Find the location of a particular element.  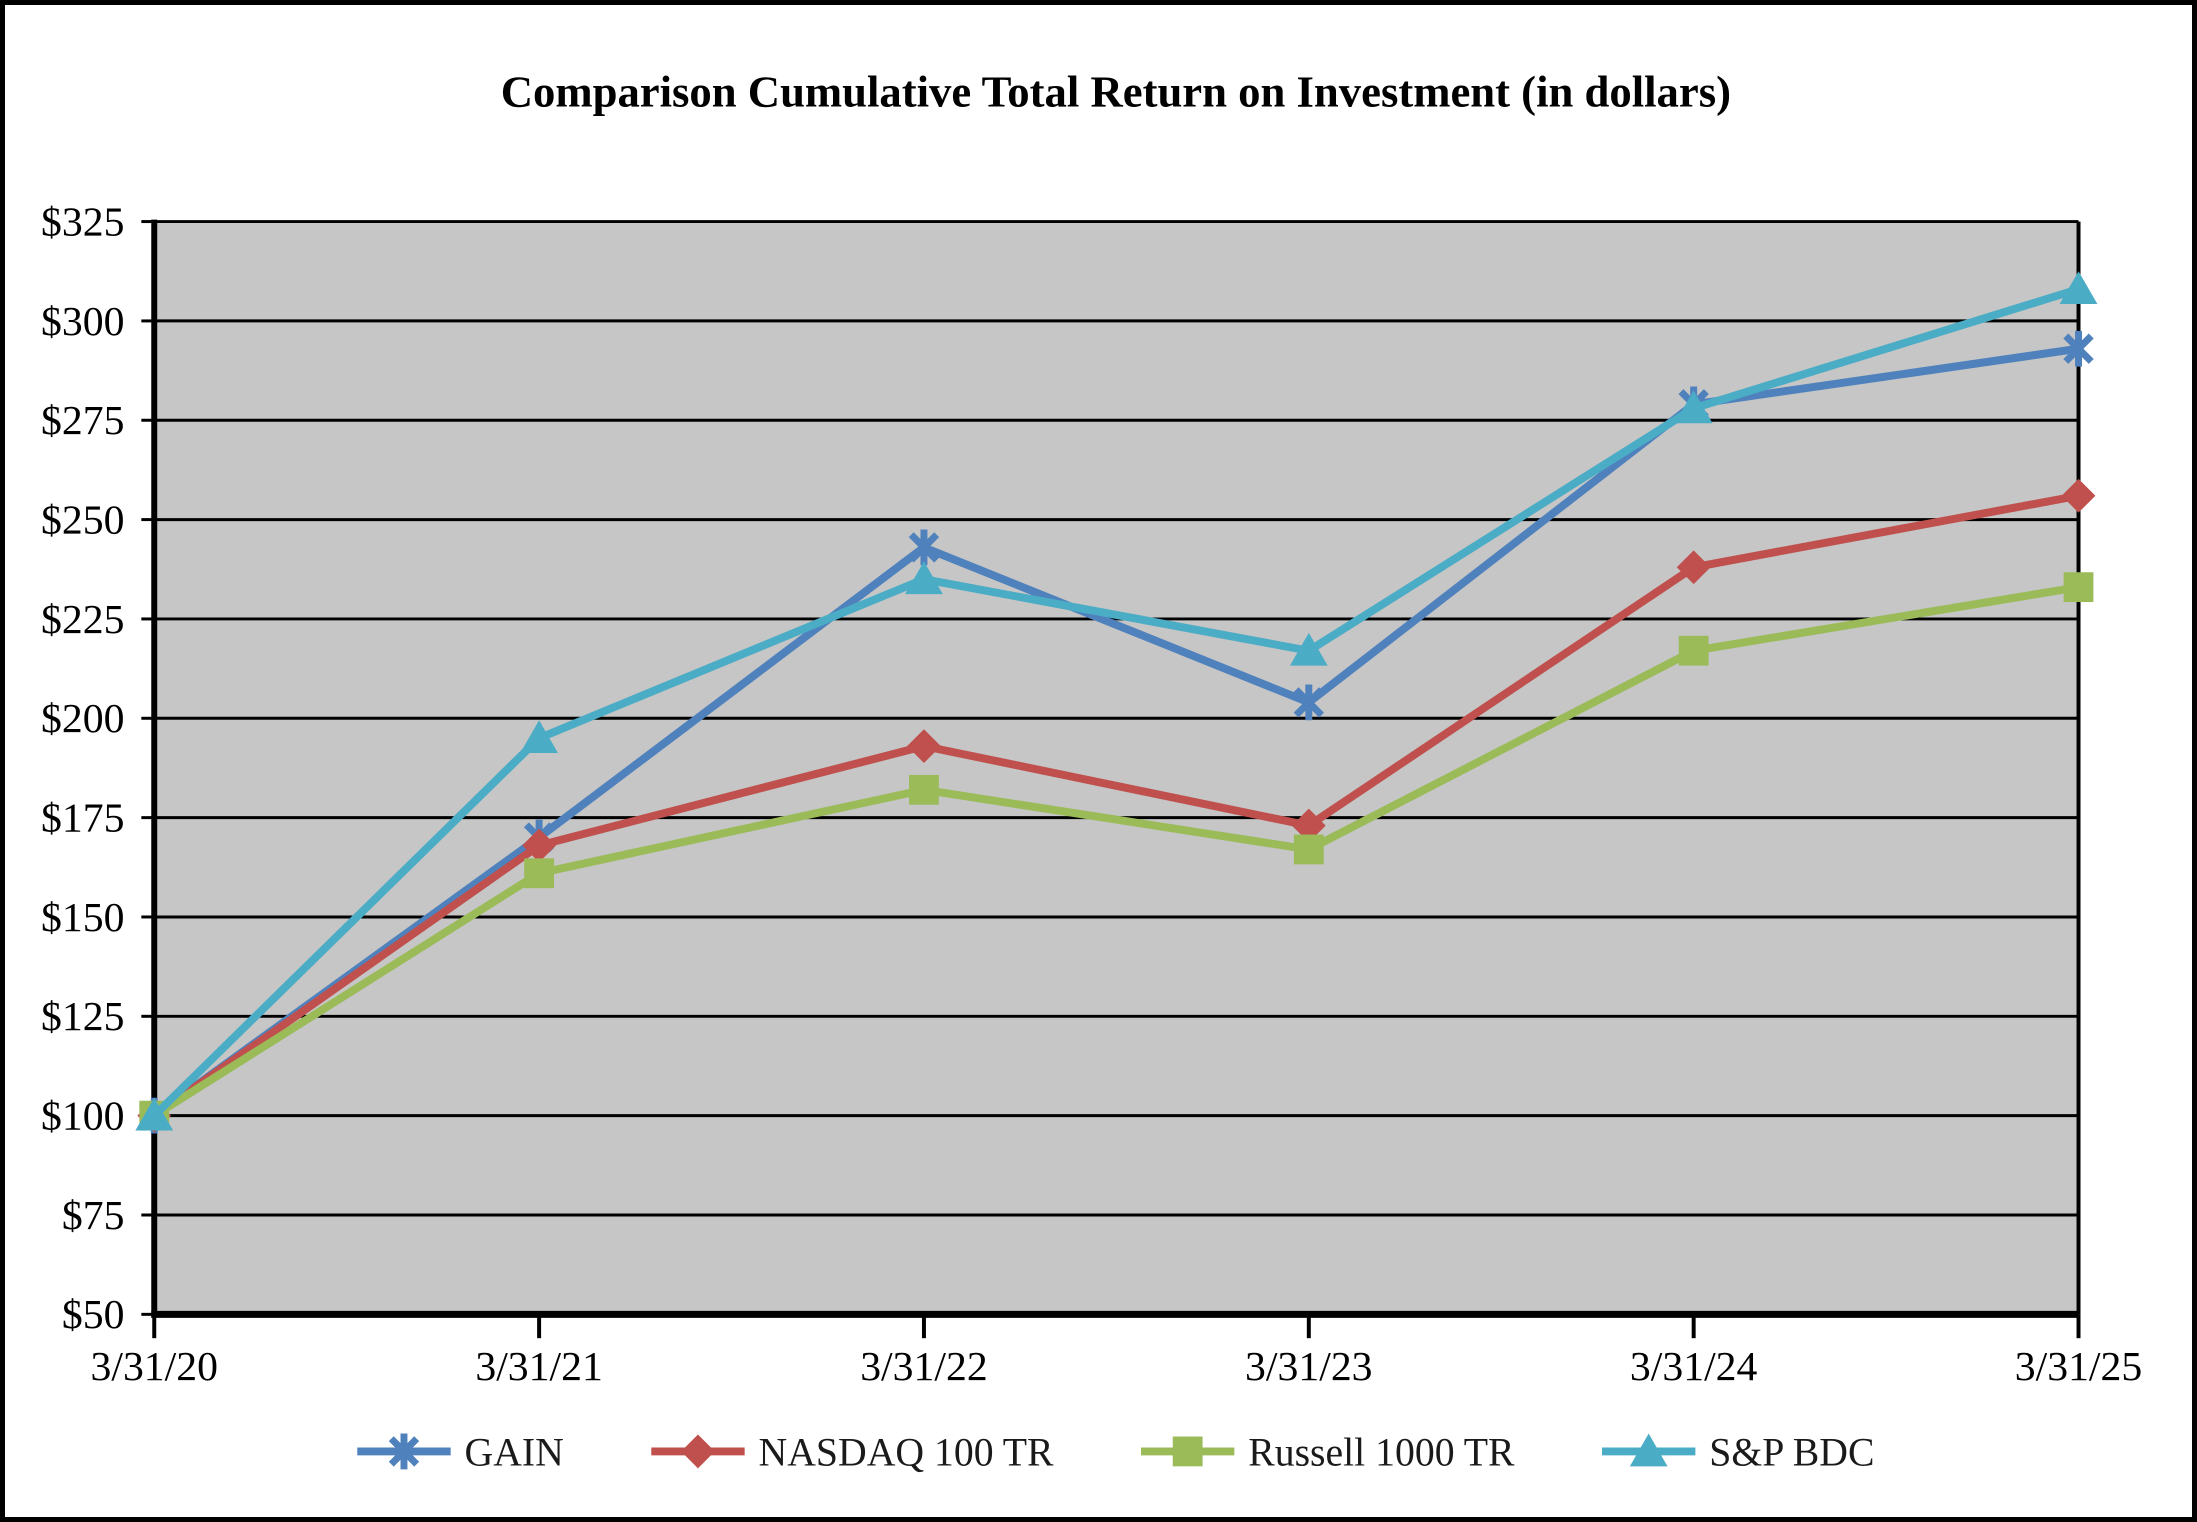

legend-item-nasdaq-100-tr: NASDAQ 100 TR is located at coordinates (852, 1452).